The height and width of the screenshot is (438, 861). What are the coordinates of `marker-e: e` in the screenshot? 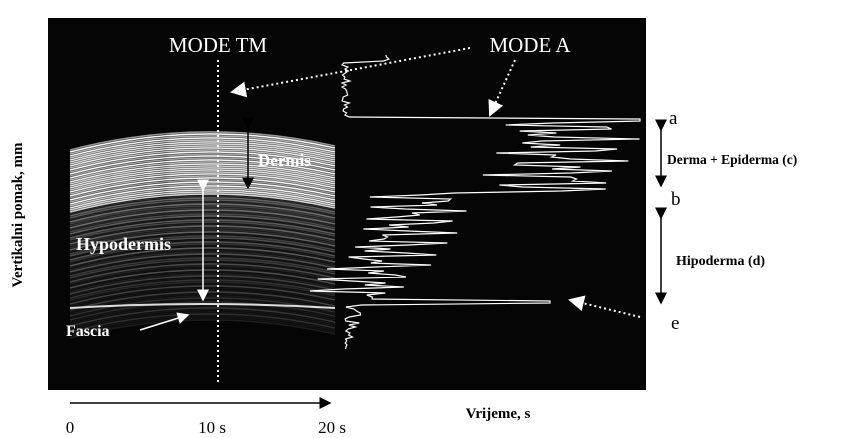 It's located at (675, 323).